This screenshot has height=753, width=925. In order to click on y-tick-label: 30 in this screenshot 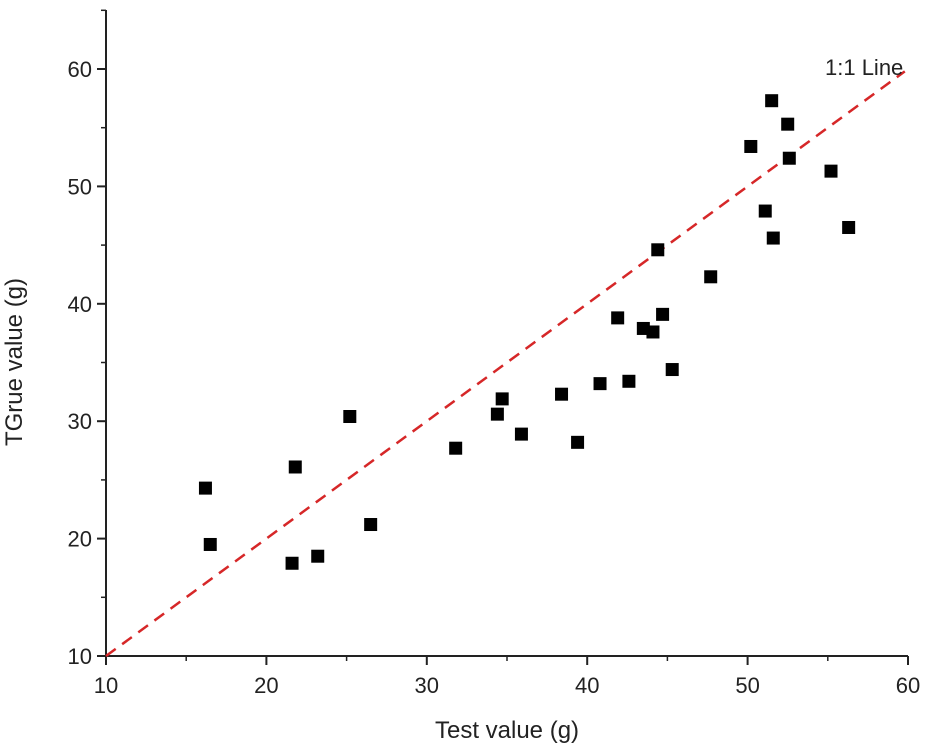, I will do `click(80, 421)`.